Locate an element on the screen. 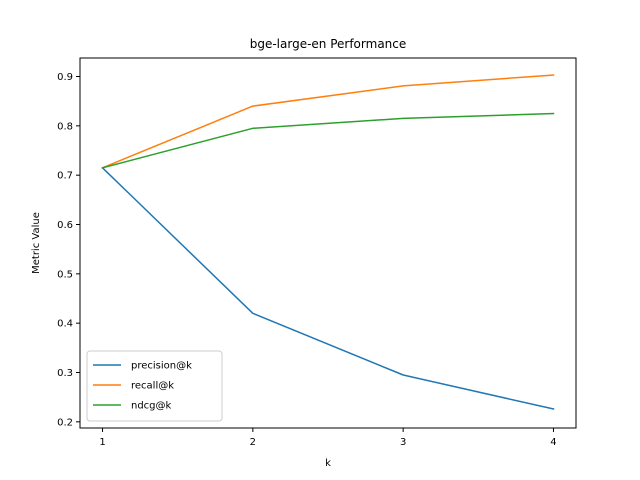 This screenshot has height=480, width=640. y-tick-label: 0.4 is located at coordinates (65, 324).